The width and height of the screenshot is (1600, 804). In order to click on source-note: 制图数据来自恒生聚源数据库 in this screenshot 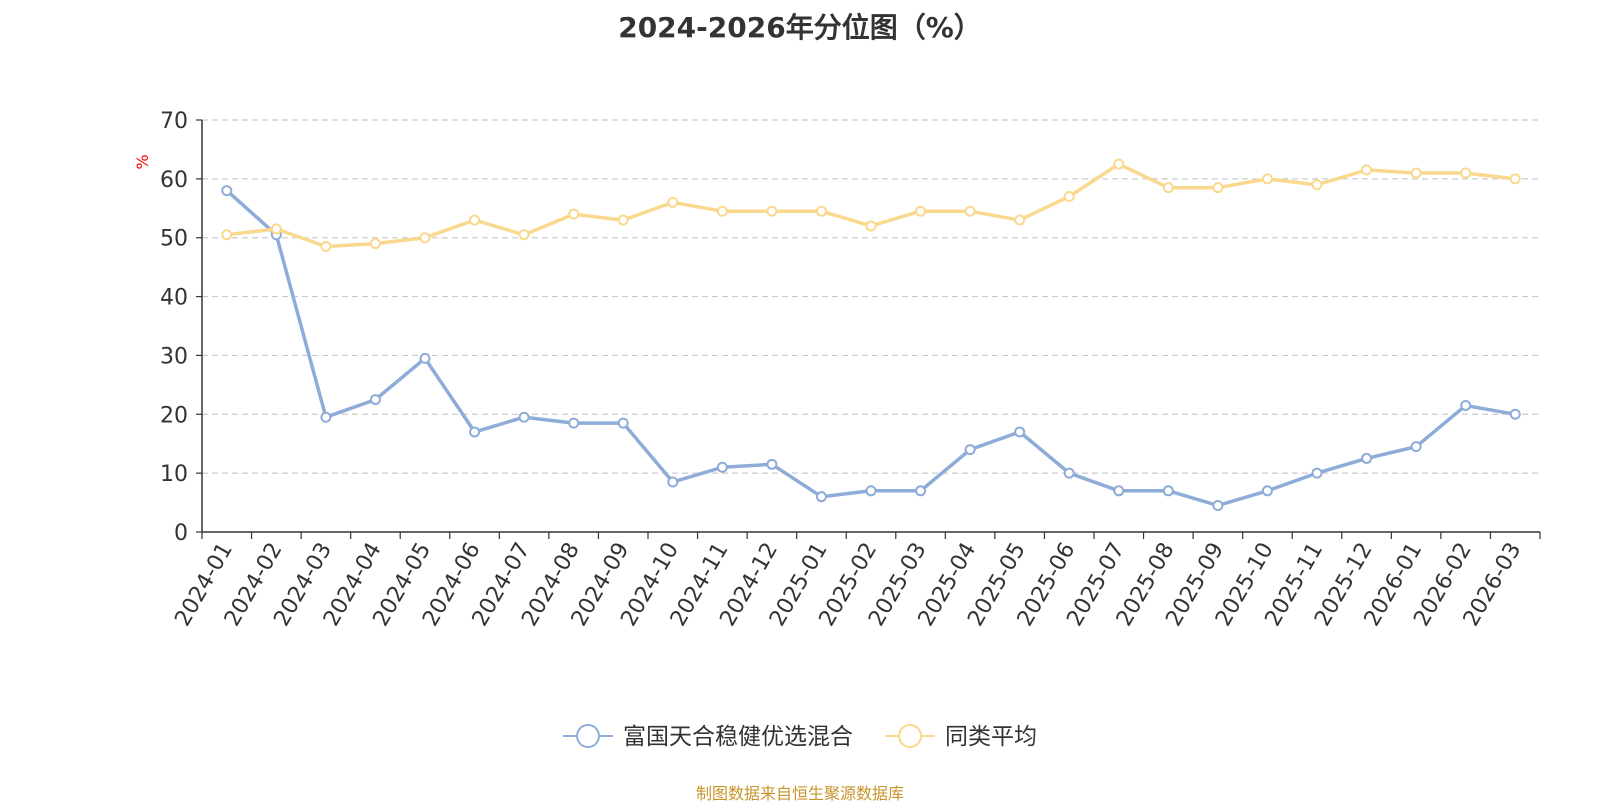, I will do `click(799, 793)`.